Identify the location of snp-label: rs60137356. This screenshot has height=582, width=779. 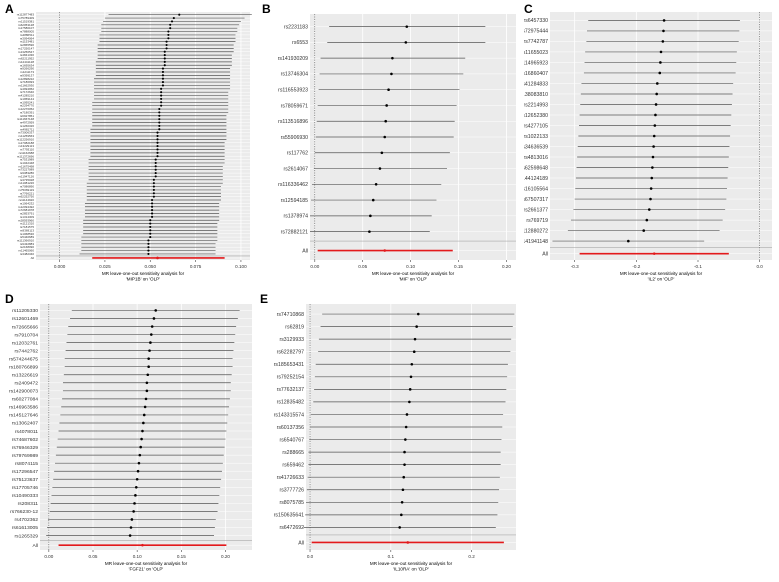
(291, 428).